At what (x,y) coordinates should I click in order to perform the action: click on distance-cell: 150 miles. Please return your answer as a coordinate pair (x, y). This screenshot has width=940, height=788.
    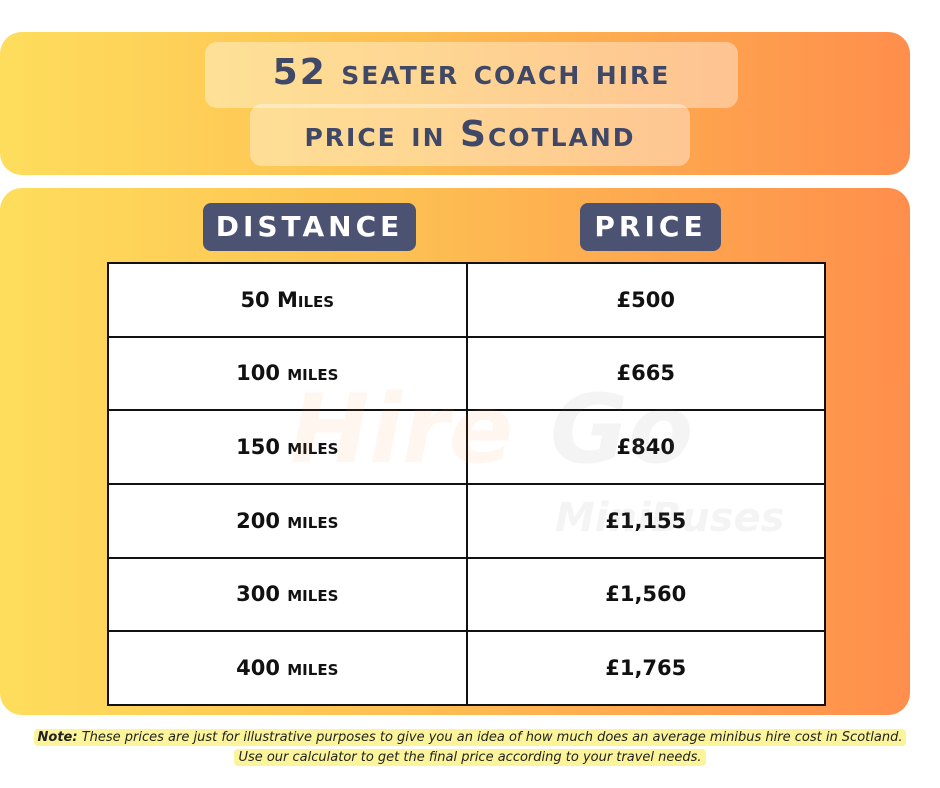
    Looking at the image, I should click on (287, 447).